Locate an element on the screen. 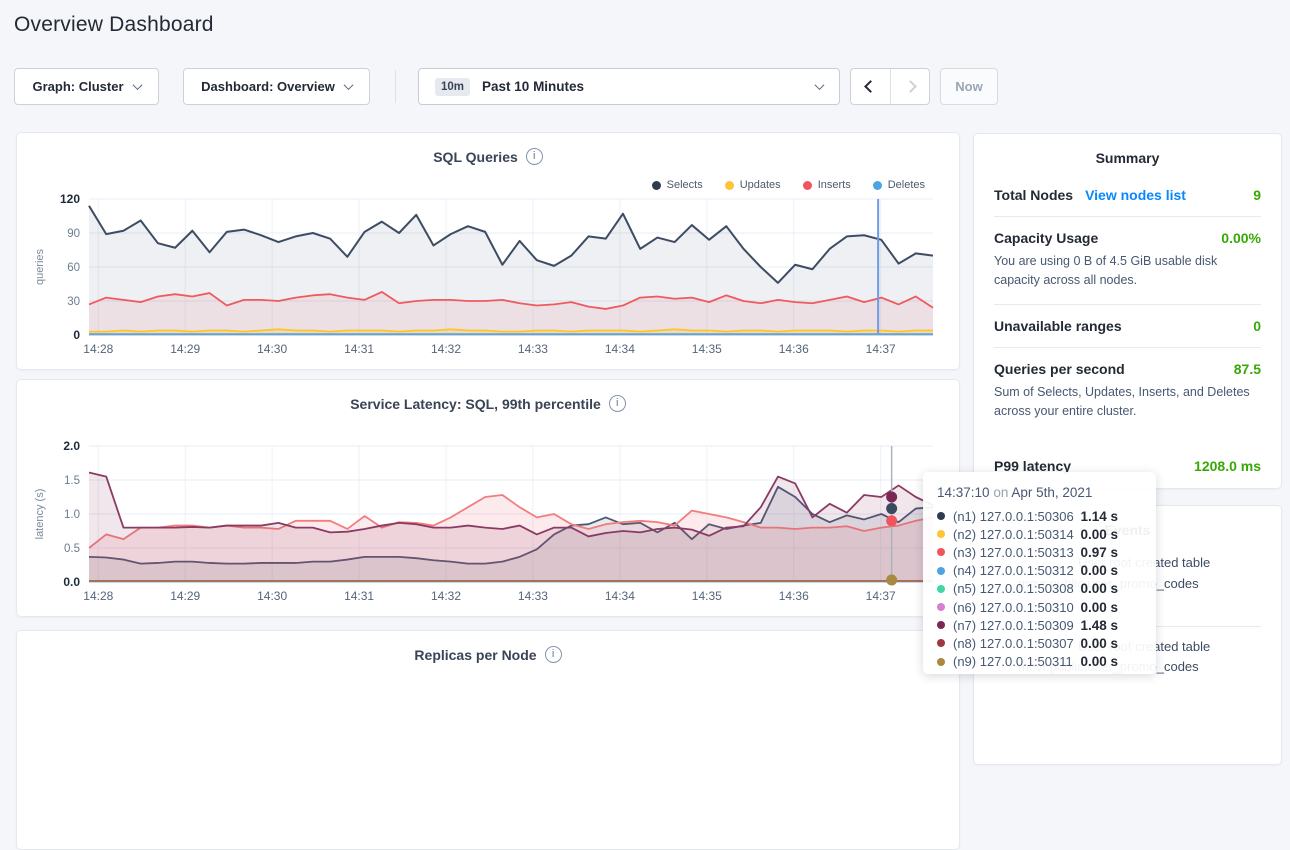 The width and height of the screenshot is (1290, 850). node-latency-value: 1.14 s is located at coordinates (1099, 516).